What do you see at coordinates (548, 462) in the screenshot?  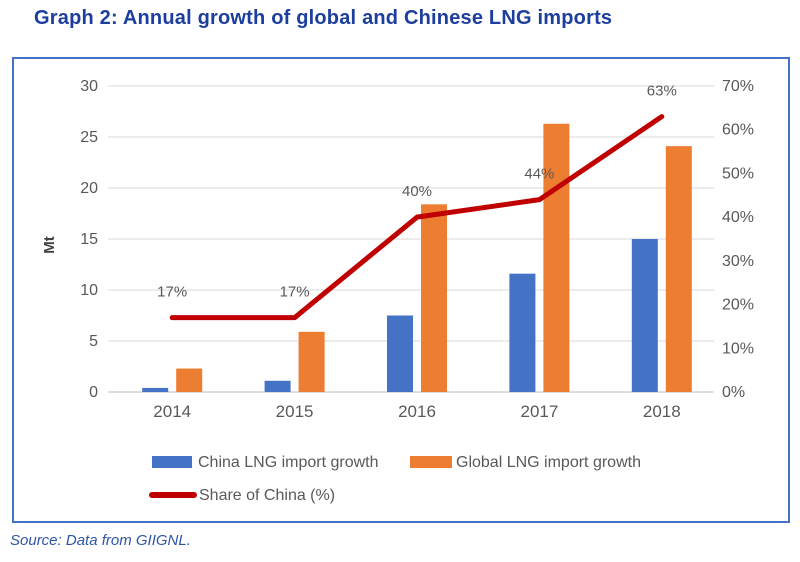 I see `legend-label-global: Global LNG import growth` at bounding box center [548, 462].